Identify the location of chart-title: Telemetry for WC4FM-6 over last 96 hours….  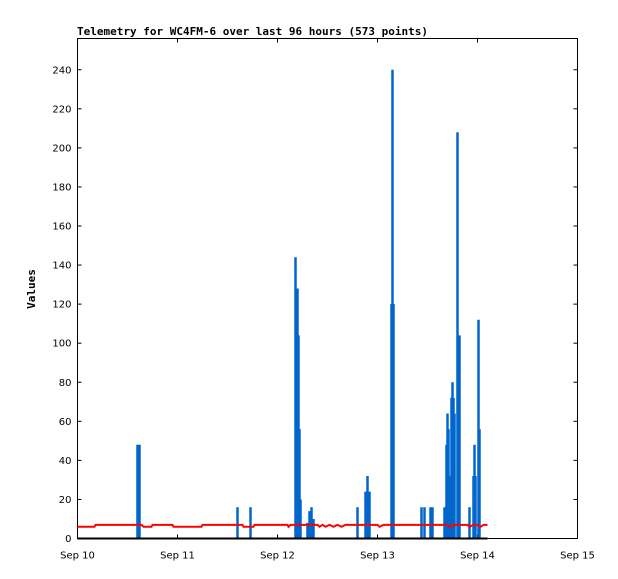
(252, 31).